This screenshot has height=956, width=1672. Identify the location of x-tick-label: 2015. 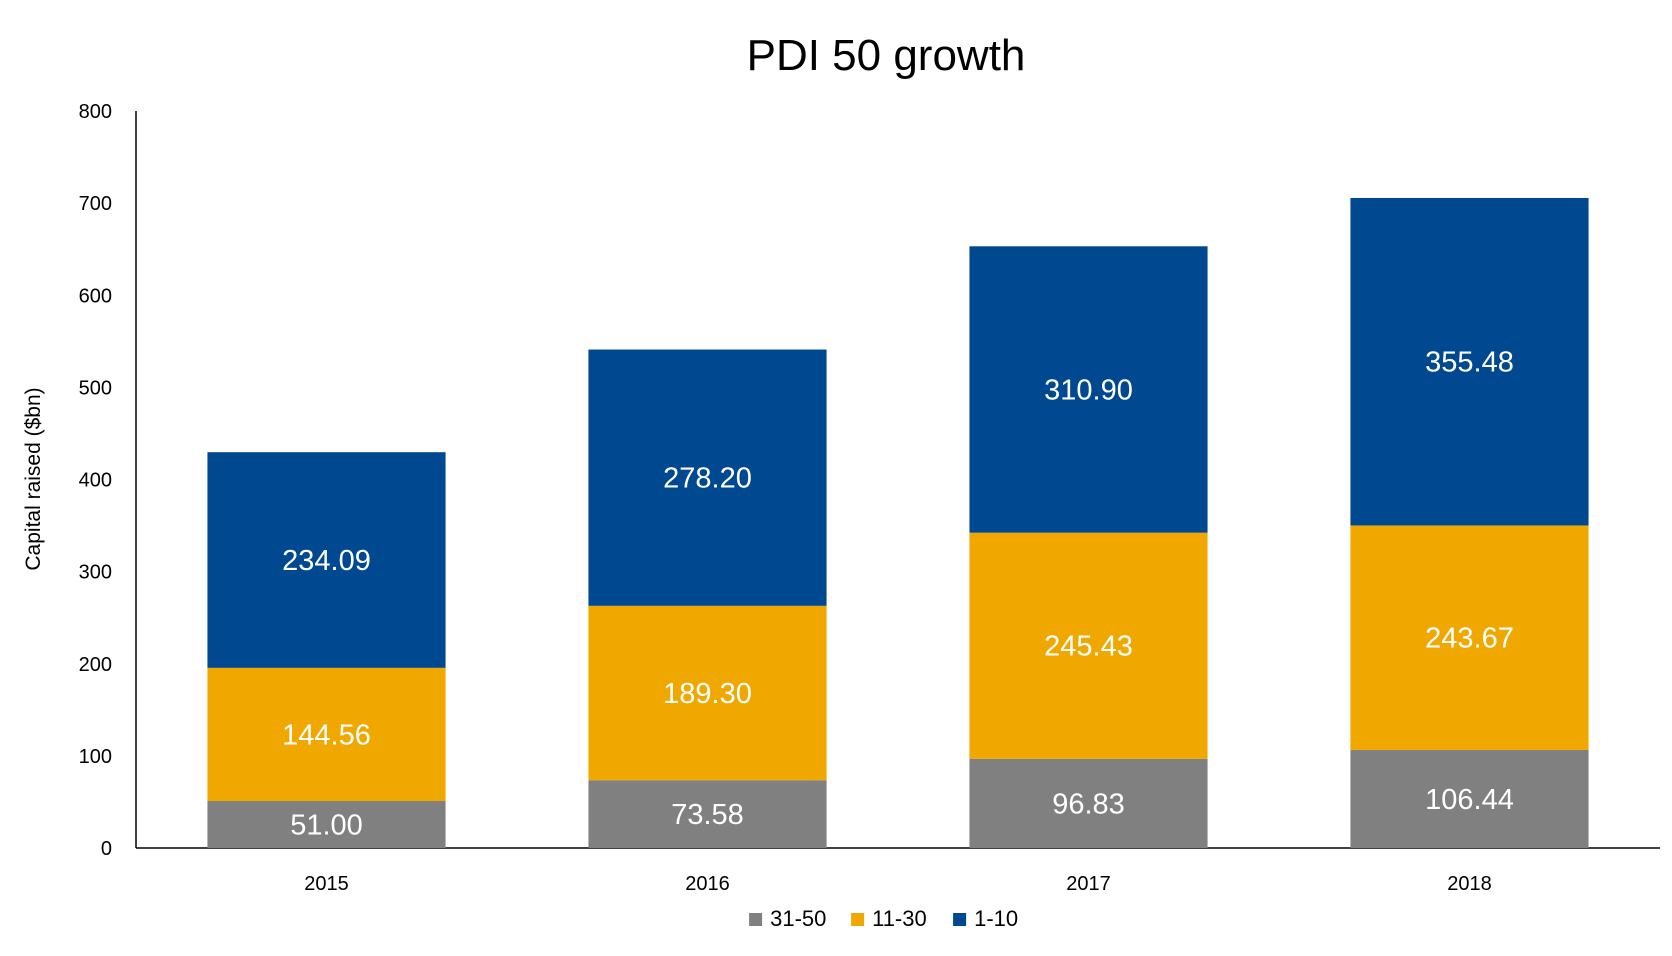
(326, 884).